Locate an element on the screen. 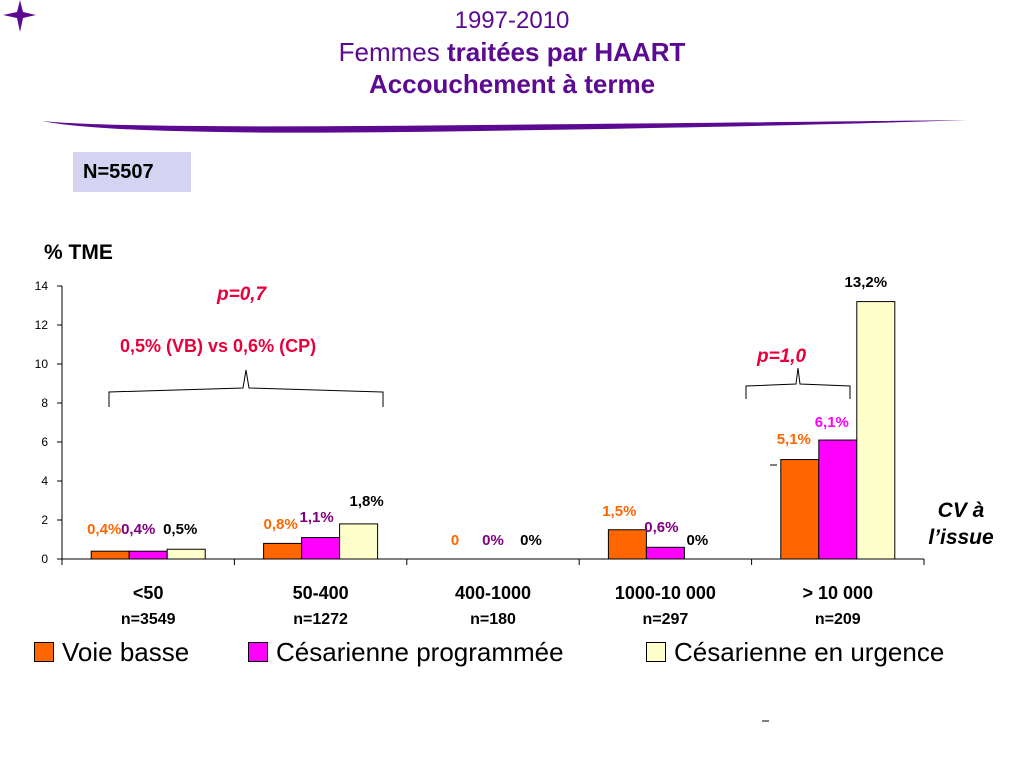 This screenshot has height=768, width=1024. data-label: 6,1% is located at coordinates (832, 422).